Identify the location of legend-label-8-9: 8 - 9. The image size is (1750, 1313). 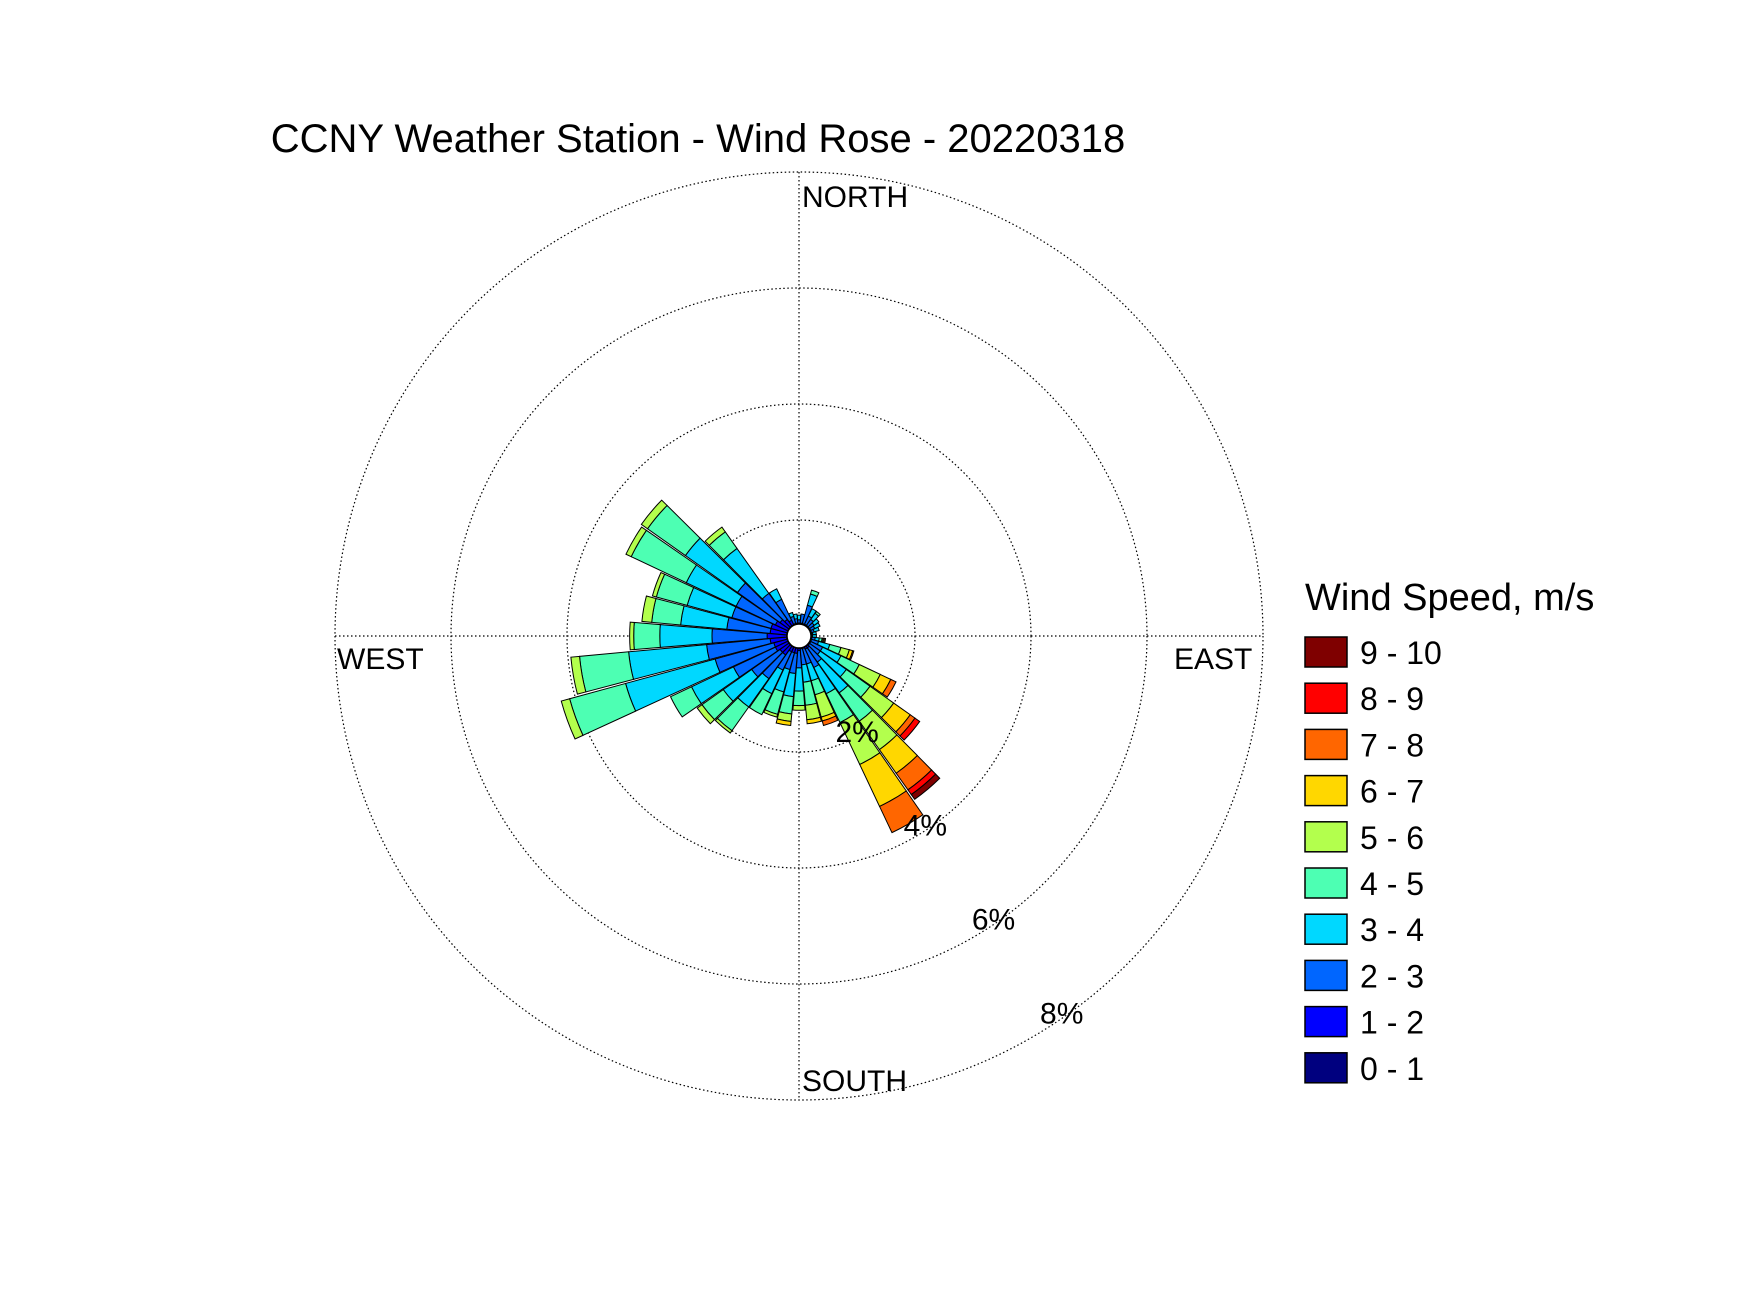
(1392, 699).